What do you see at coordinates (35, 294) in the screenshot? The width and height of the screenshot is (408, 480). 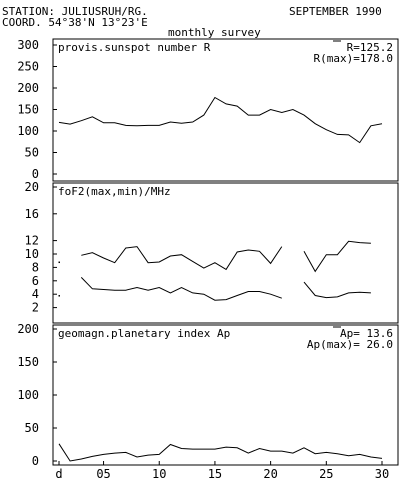 I see `y-tick-label: 4` at bounding box center [35, 294].